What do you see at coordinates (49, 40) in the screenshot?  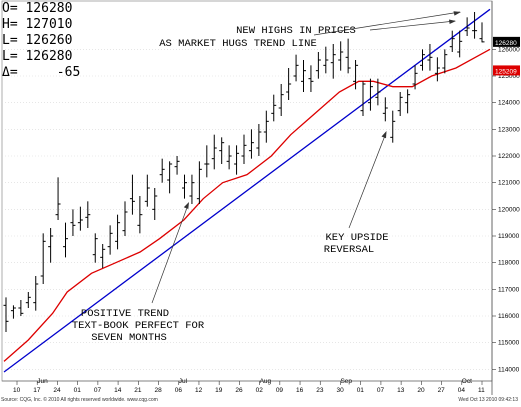 I see `quote-low-value: 126260` at bounding box center [49, 40].